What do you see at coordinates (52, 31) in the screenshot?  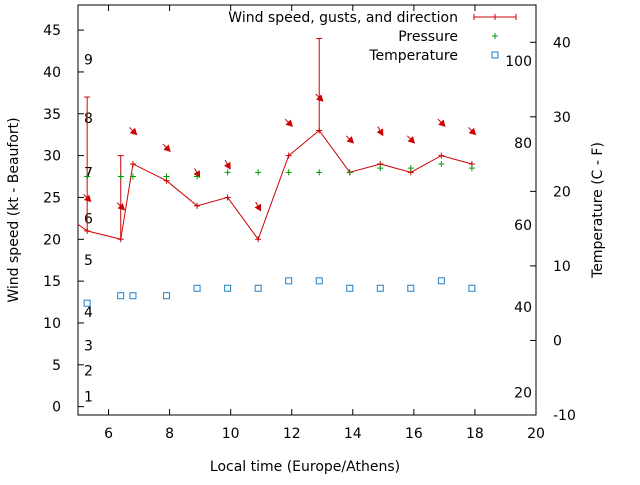 I see `y-tick-label: 45` at bounding box center [52, 31].